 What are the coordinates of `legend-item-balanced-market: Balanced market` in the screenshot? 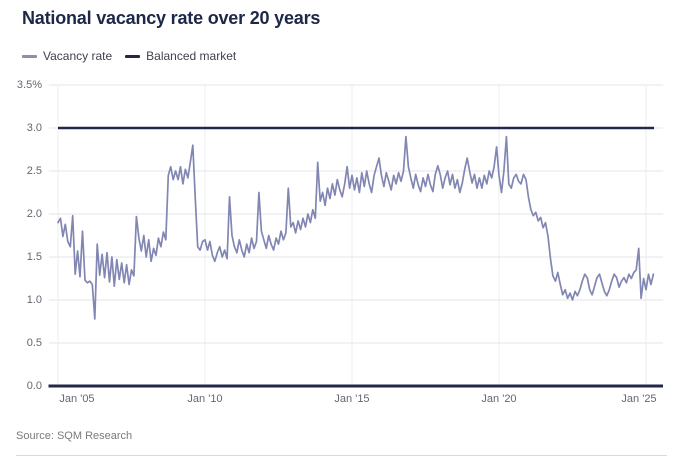 It's located at (180, 56).